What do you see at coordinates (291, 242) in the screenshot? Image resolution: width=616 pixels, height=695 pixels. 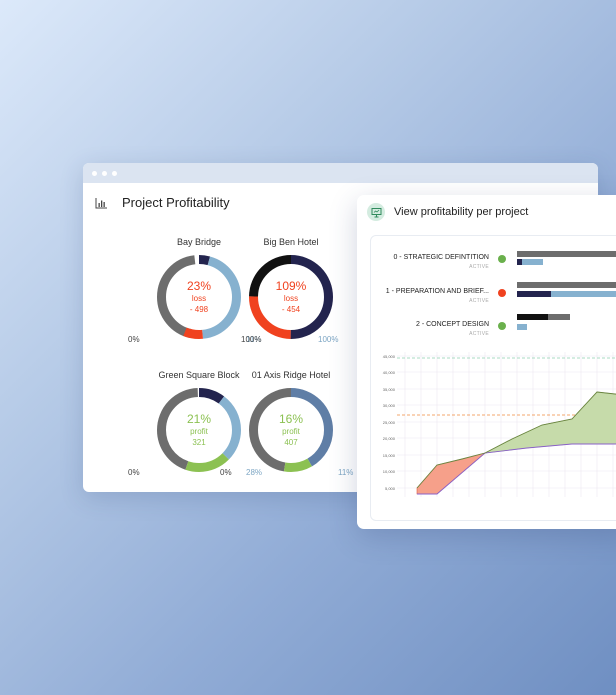 I see `project-name: Big Ben Hotel` at bounding box center [291, 242].